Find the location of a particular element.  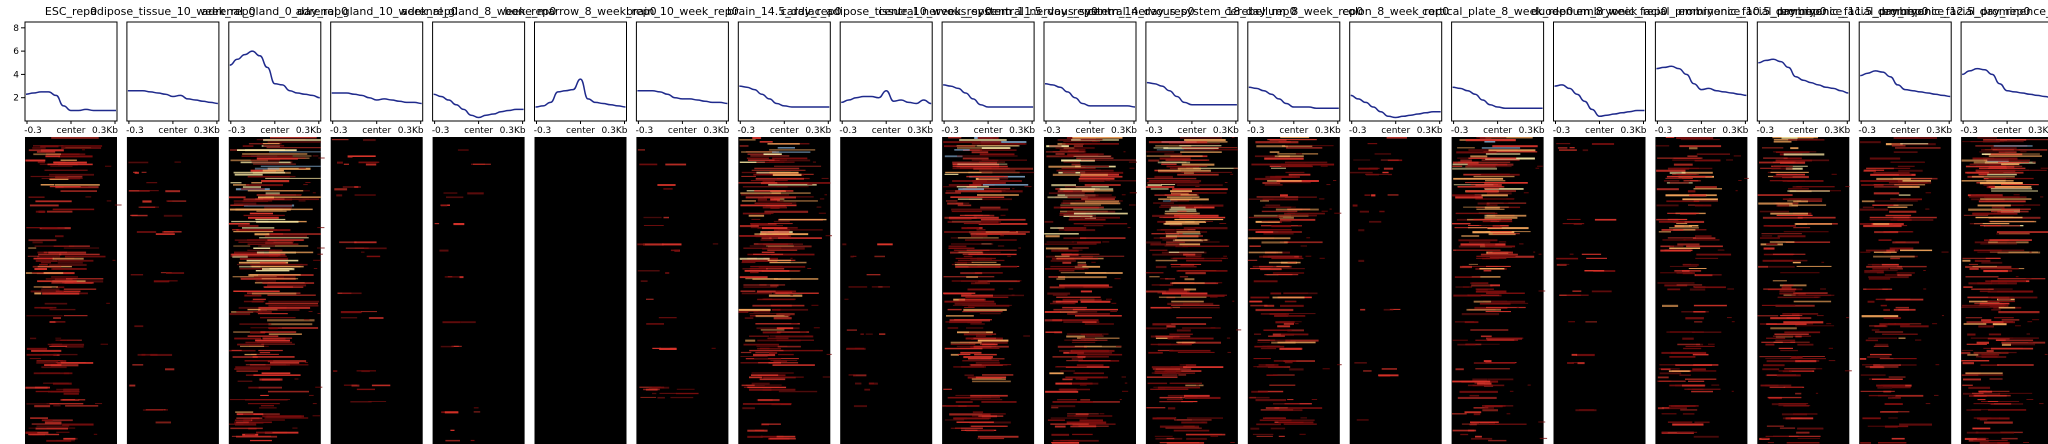

panel-title: duodenum_8_week_rep0 is located at coordinates (1599, 11).